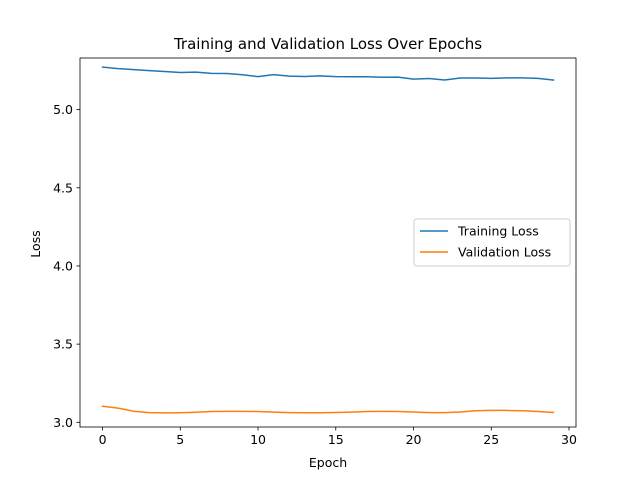 This screenshot has width=640, height=480. I want to click on x-tick-label: 5, so click(180, 439).